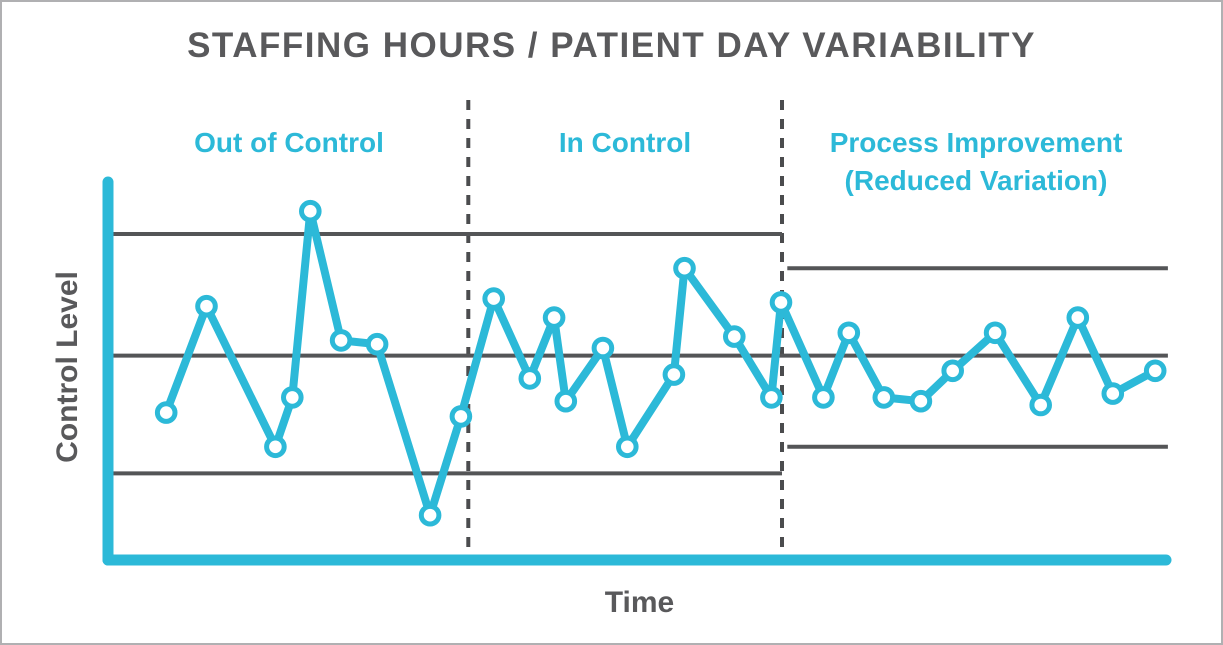  I want to click on section-label-in-control: In Control, so click(625, 142).